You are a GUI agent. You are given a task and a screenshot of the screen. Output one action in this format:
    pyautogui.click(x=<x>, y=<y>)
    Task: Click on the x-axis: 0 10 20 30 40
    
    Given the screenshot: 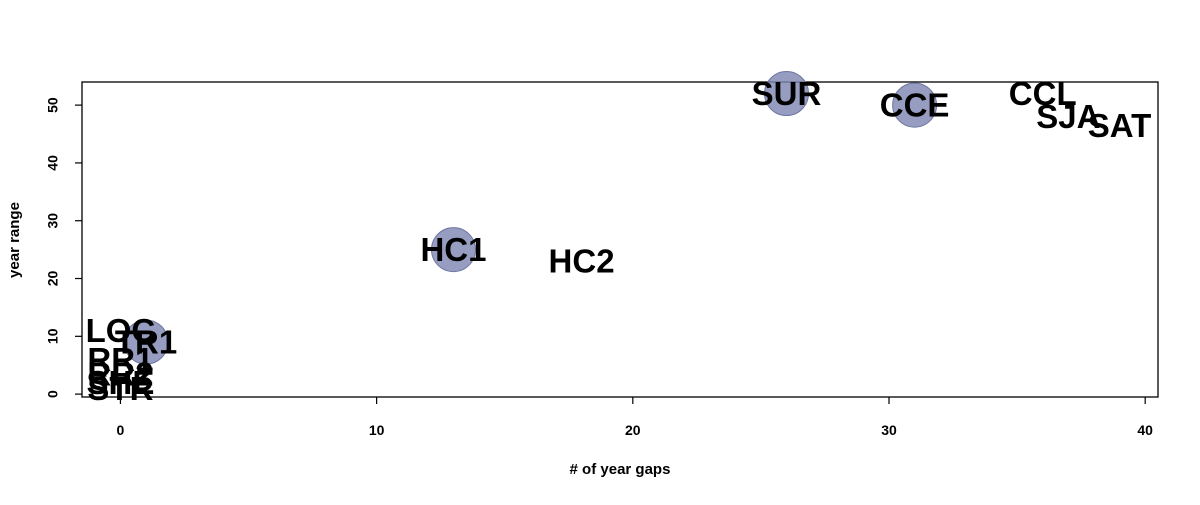 What is the action you would take?
    pyautogui.click(x=635, y=417)
    